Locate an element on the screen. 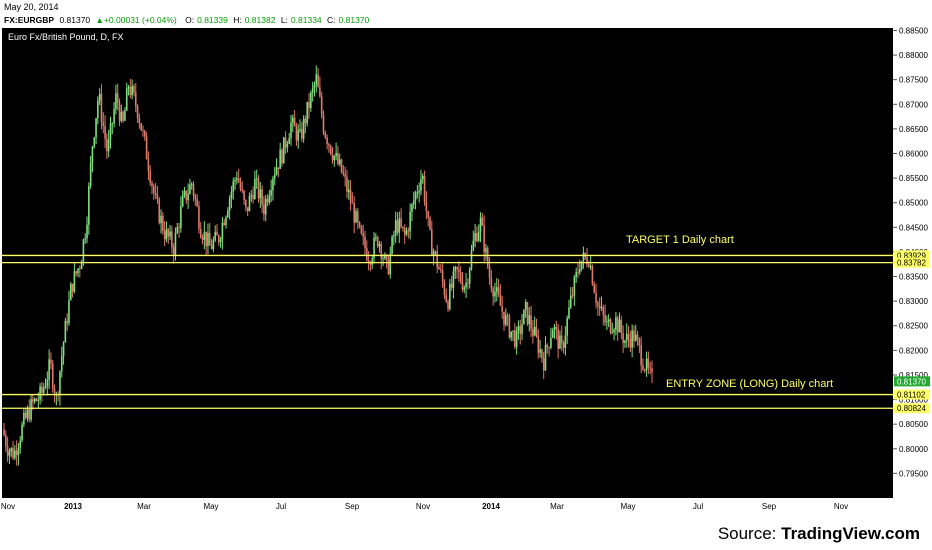  y-tick-label: 0.83000 is located at coordinates (913, 301).